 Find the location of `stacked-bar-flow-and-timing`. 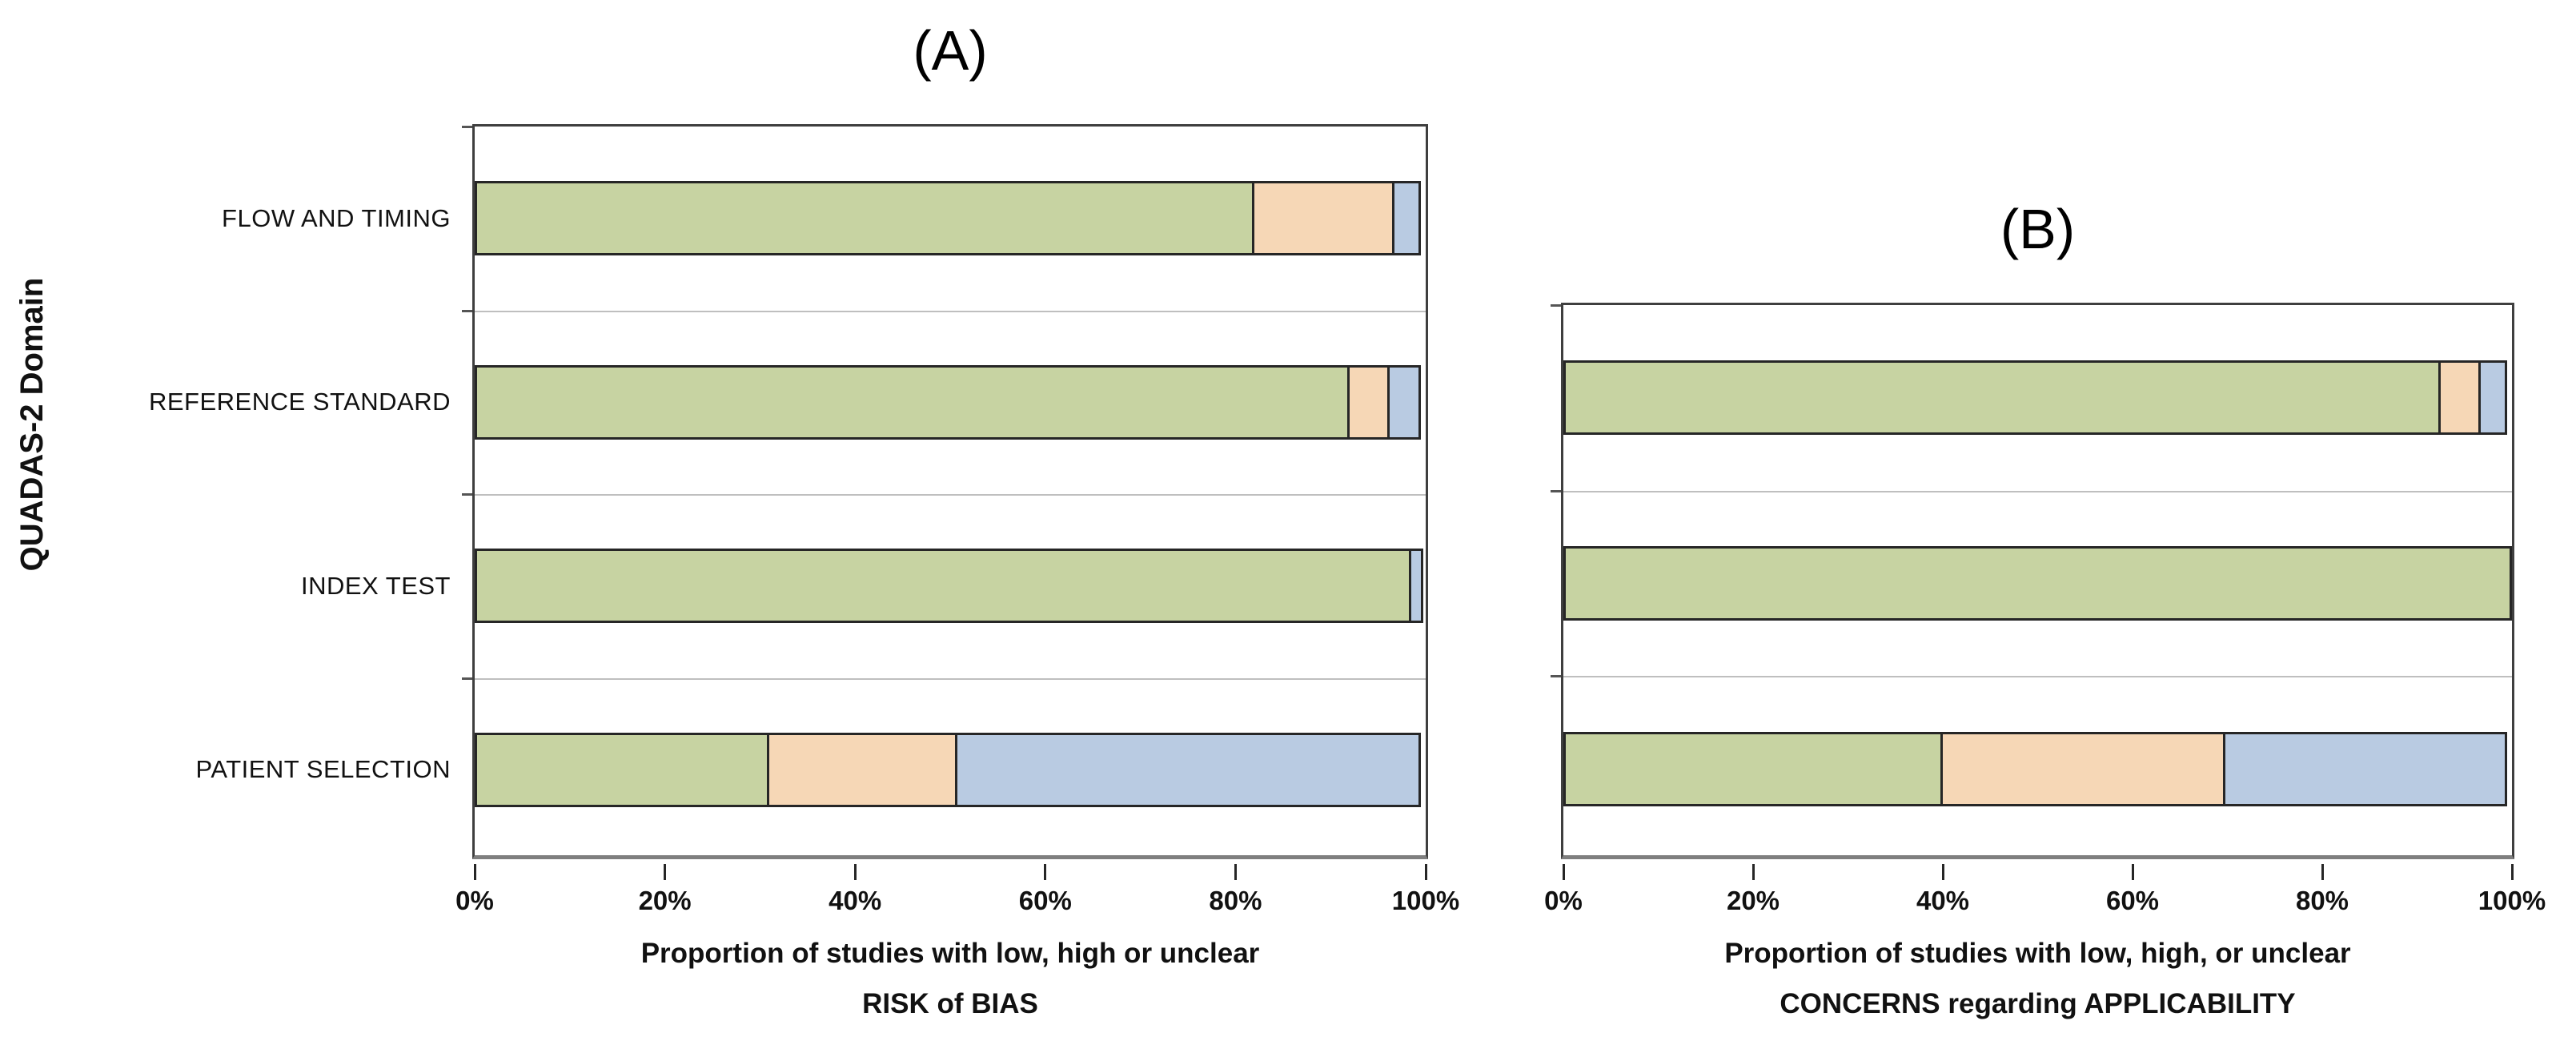

stacked-bar-flow-and-timing is located at coordinates (950, 218).